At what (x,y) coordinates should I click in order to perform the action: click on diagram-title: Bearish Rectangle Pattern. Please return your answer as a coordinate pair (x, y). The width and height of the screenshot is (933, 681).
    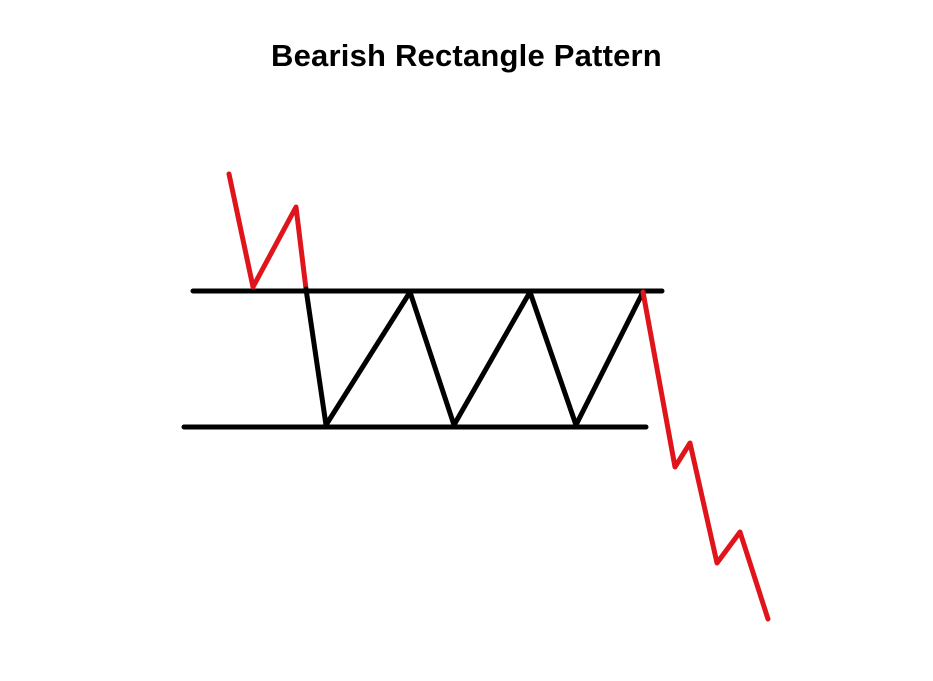
    Looking at the image, I should click on (466, 55).